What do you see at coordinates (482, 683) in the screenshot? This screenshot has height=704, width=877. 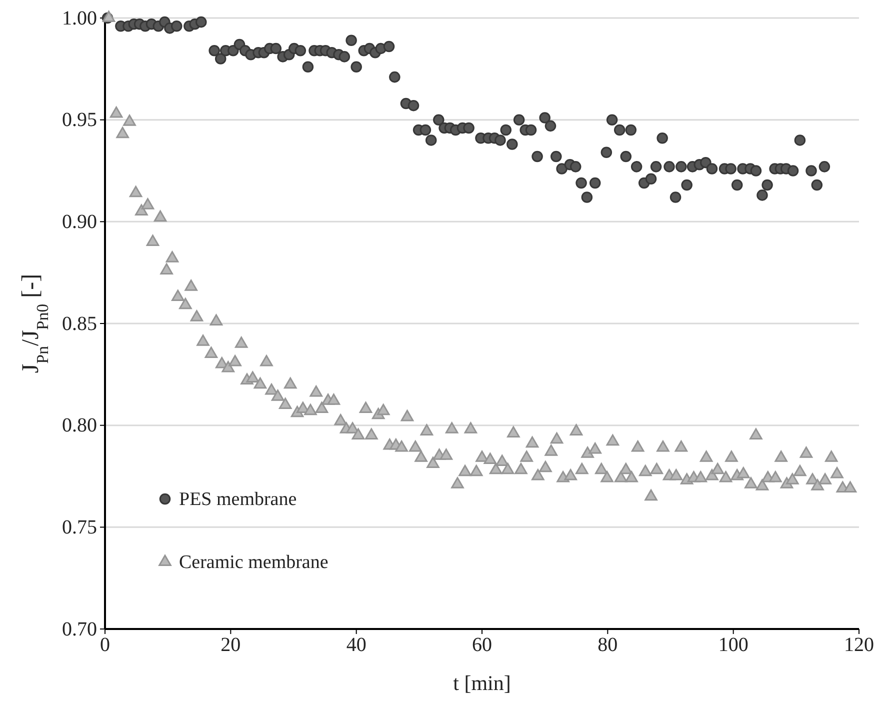 I see `x-axis-title: t [min]` at bounding box center [482, 683].